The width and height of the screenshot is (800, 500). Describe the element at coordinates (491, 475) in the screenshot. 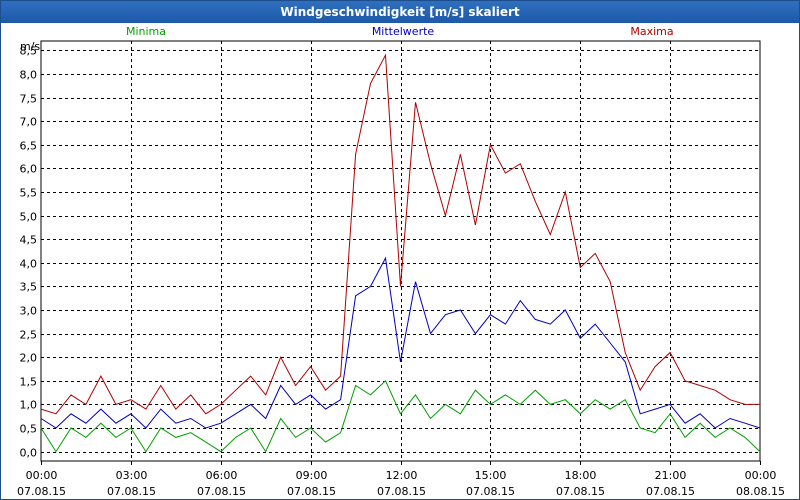

I see `x-tick-time: 15:00` at that location.